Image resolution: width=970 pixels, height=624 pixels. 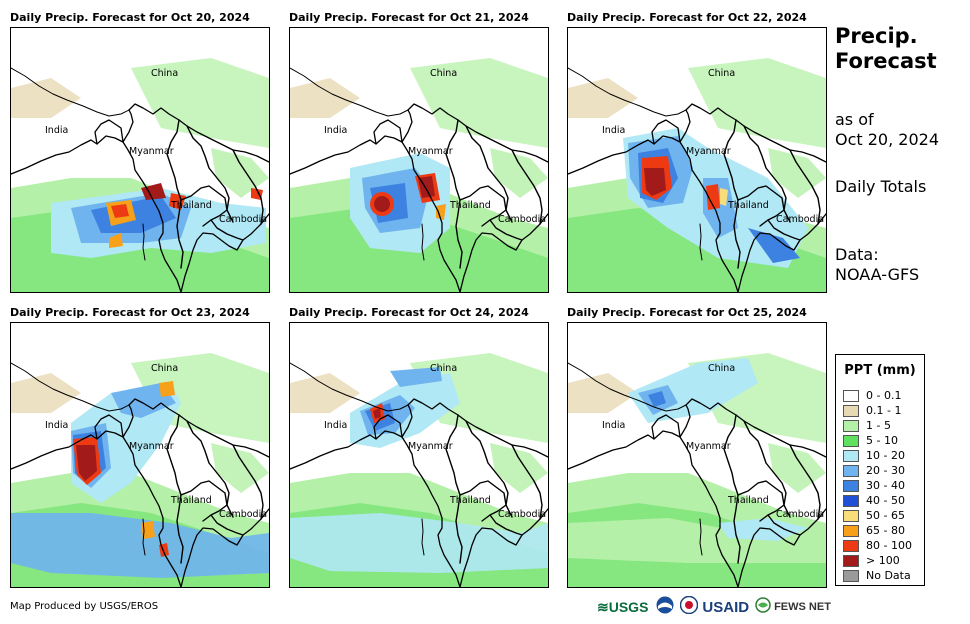 What do you see at coordinates (84, 606) in the screenshot?
I see `map-credit: Map Produced by USGS/EROS` at bounding box center [84, 606].